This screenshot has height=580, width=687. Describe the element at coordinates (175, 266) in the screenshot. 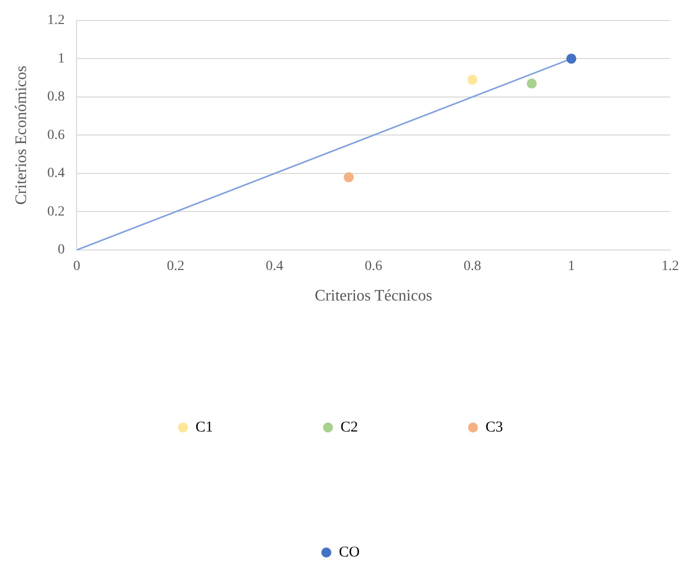

I see `x-tick-label: 0.2` at that location.